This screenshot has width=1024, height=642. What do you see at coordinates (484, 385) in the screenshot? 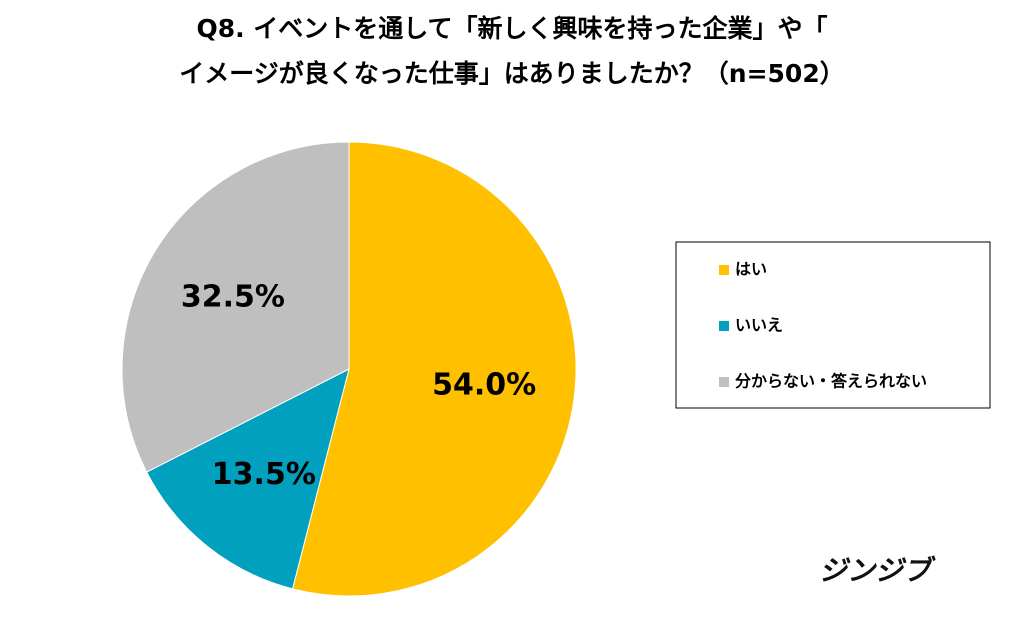
I see `value-label: 54.0%` at bounding box center [484, 385].